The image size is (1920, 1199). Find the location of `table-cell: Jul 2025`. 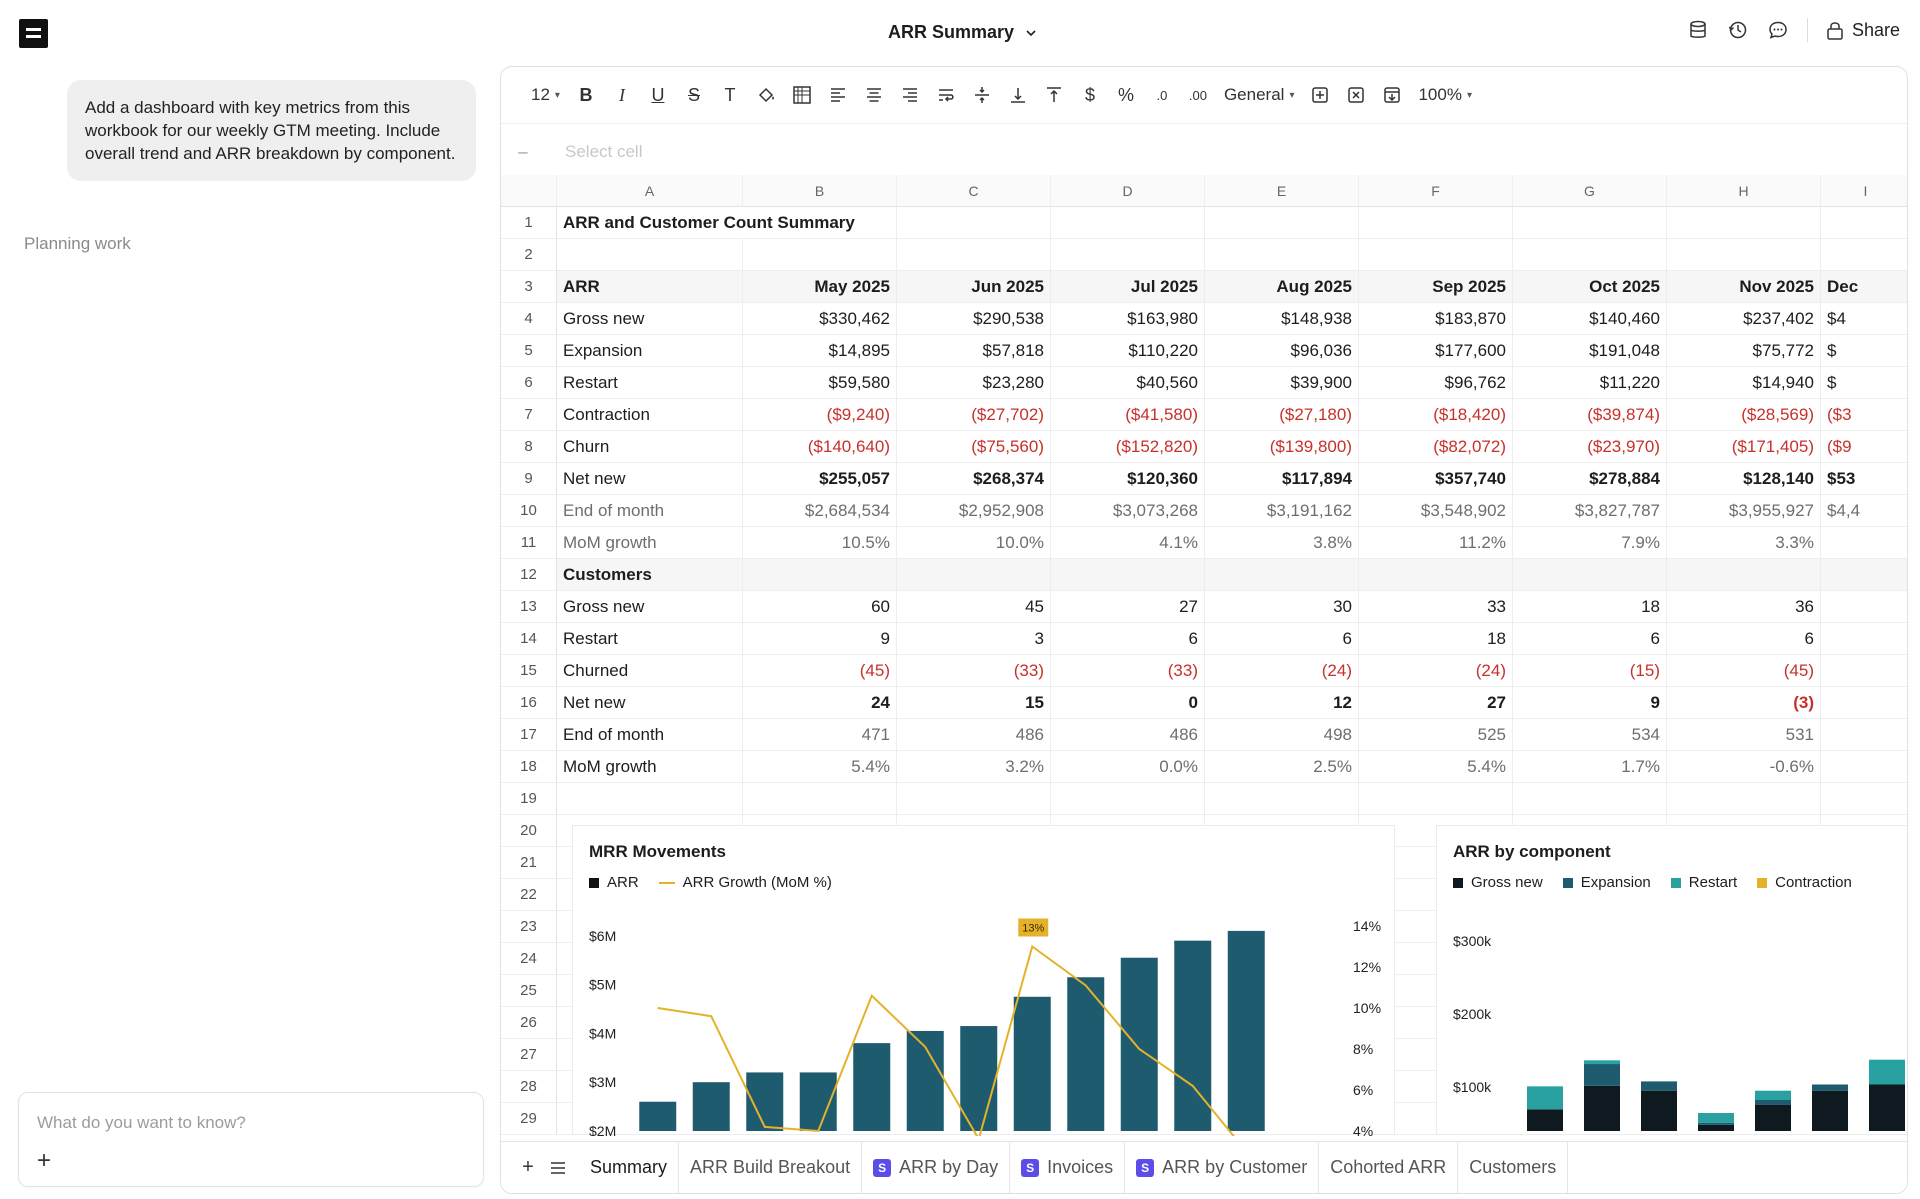

table-cell: Jul 2025 is located at coordinates (1128, 287).